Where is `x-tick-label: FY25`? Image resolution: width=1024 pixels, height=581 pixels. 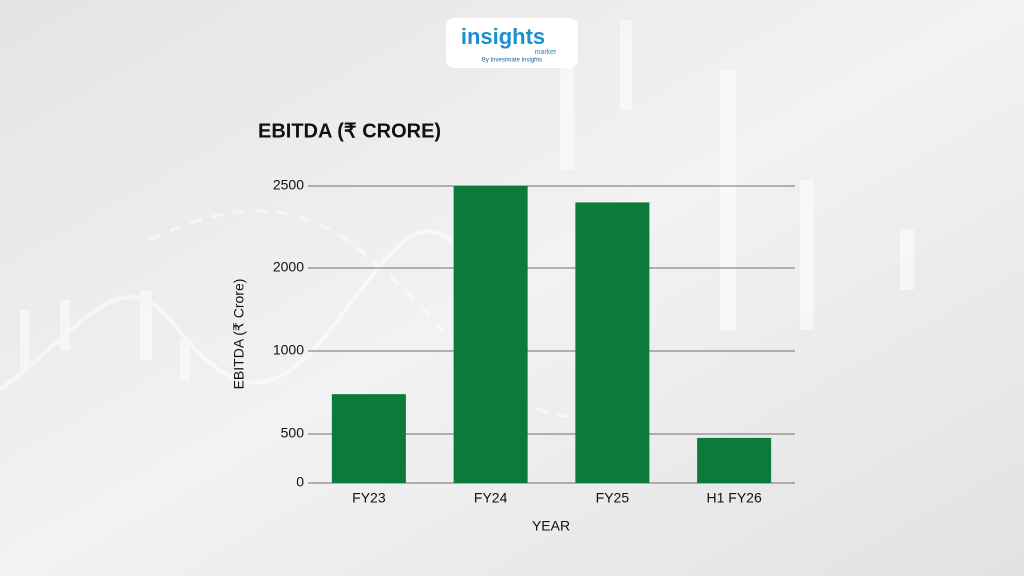
x-tick-label: FY25 is located at coordinates (613, 498).